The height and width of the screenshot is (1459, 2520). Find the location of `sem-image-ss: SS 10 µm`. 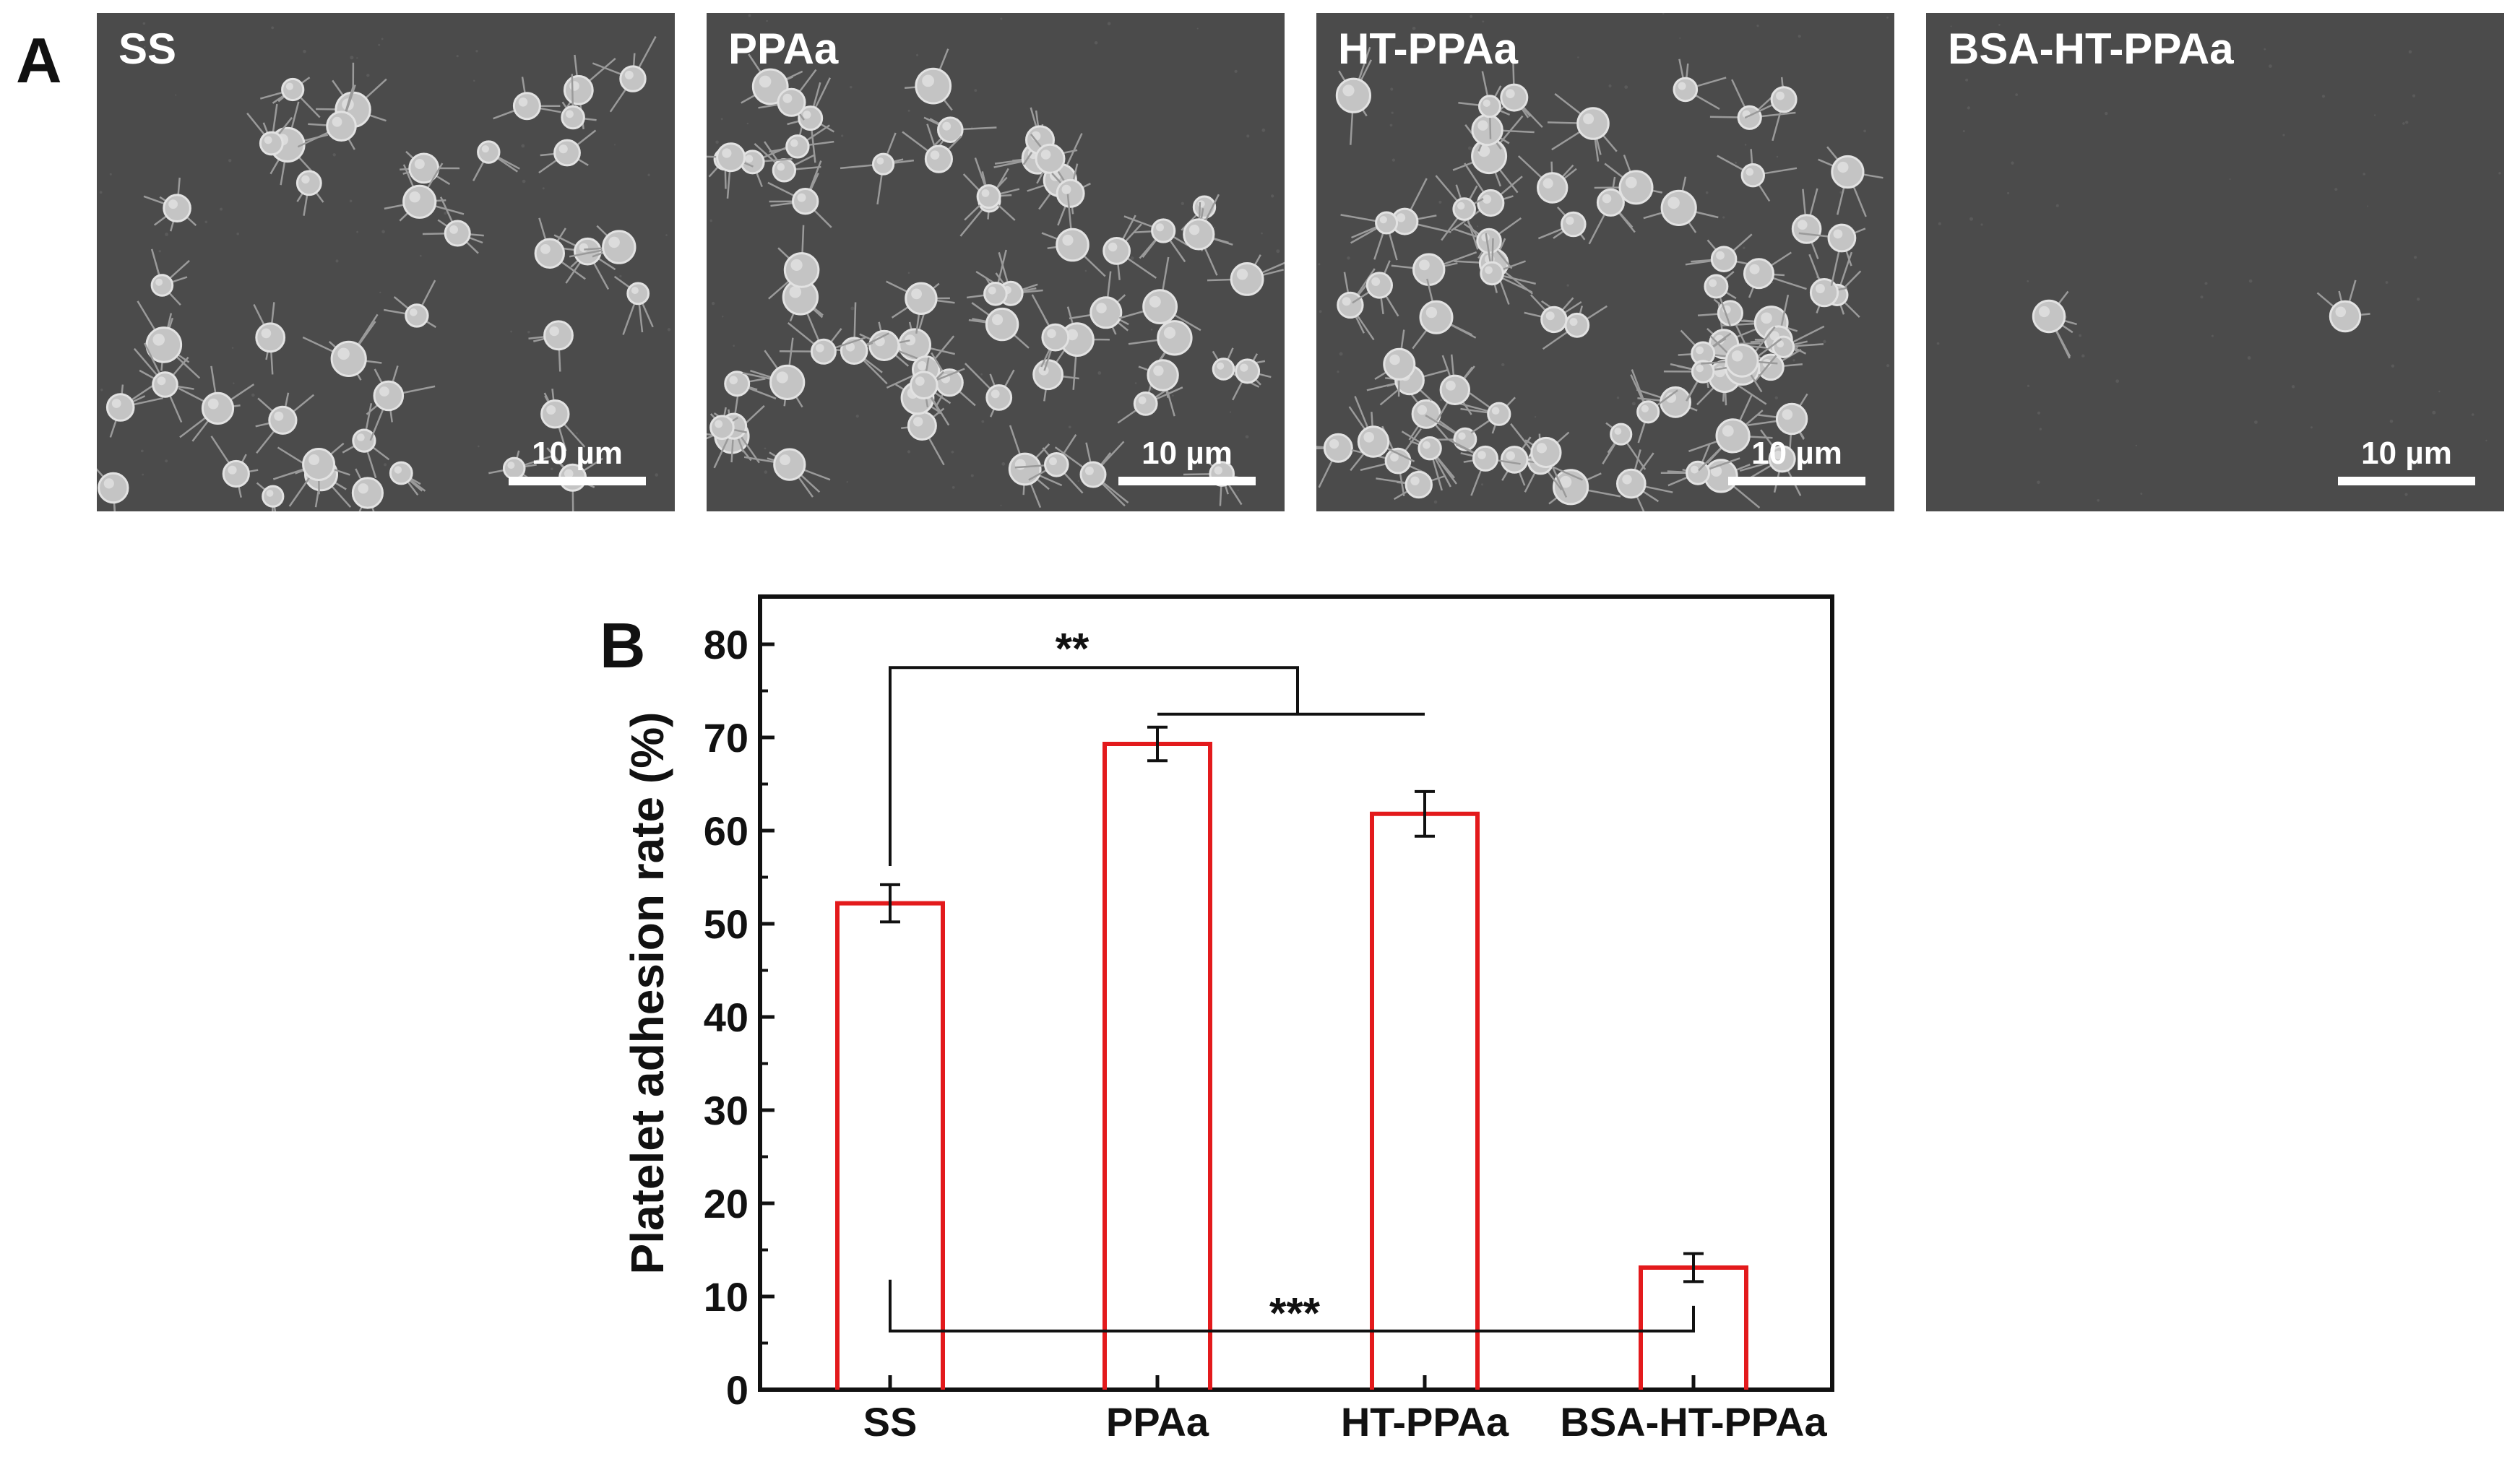

sem-image-ss: SS 10 µm is located at coordinates (386, 262).